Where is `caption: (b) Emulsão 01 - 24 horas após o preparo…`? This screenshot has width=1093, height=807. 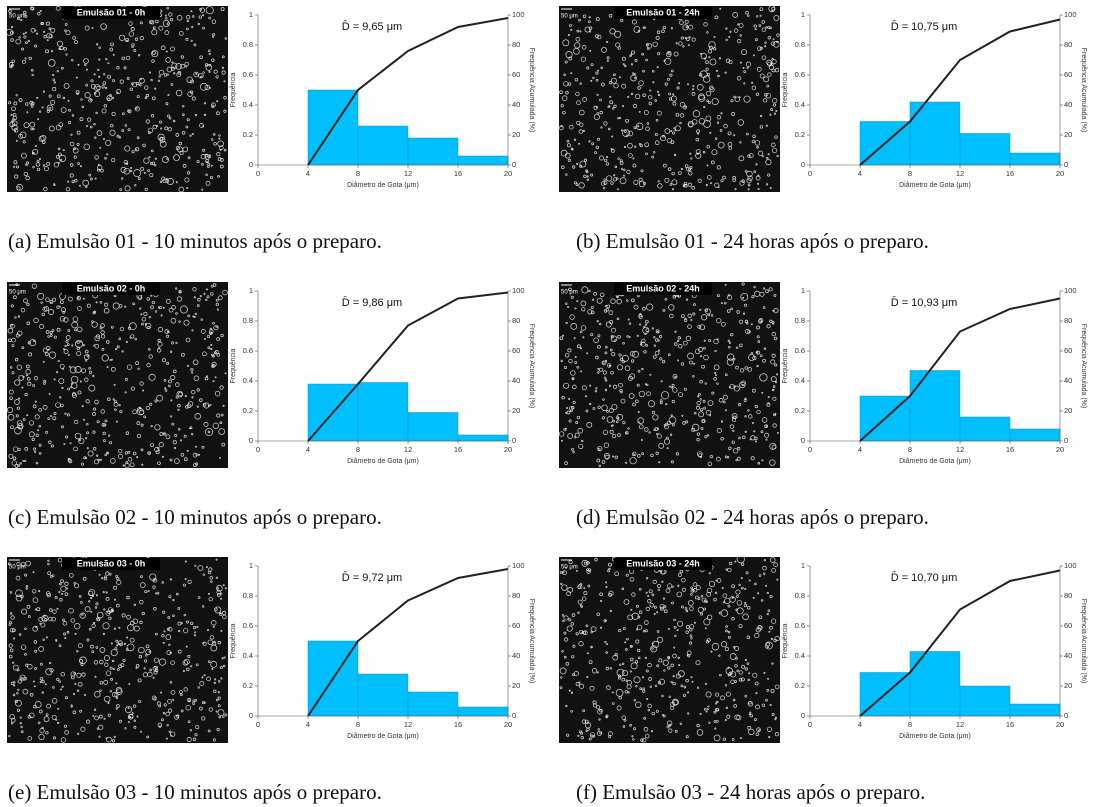
caption: (b) Emulsão 01 - 24 horas após o preparo… is located at coordinates (752, 241).